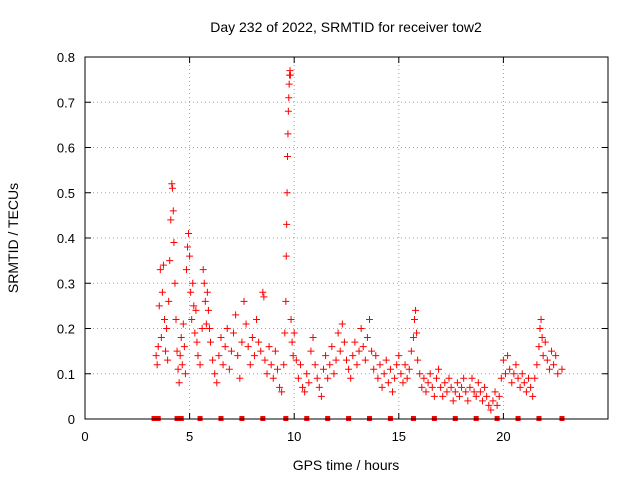 Image resolution: width=640 pixels, height=480 pixels. Describe the element at coordinates (66, 329) in the screenshot. I see `y-tick-label: 0.2` at that location.